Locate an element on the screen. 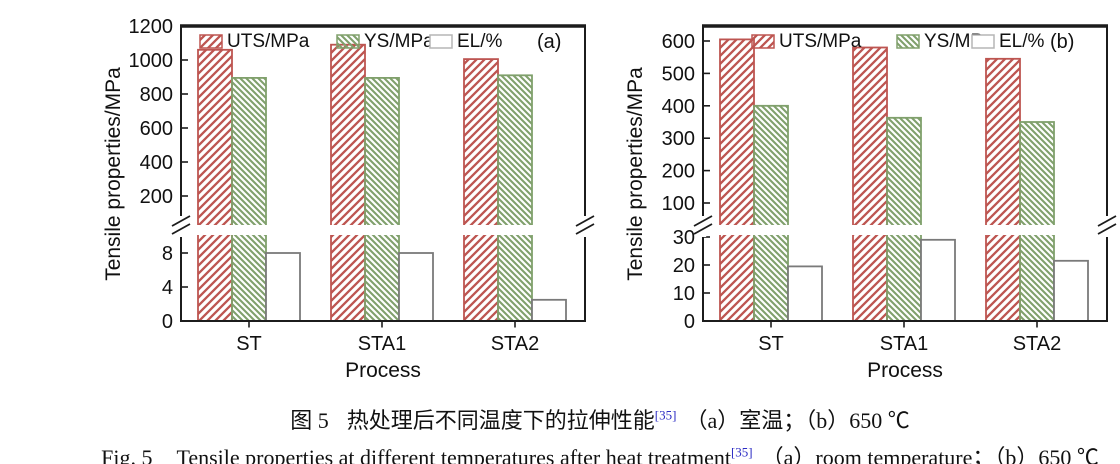  caption-zh-rest: （a）室温；（b）650 ℃ is located at coordinates (797, 420).